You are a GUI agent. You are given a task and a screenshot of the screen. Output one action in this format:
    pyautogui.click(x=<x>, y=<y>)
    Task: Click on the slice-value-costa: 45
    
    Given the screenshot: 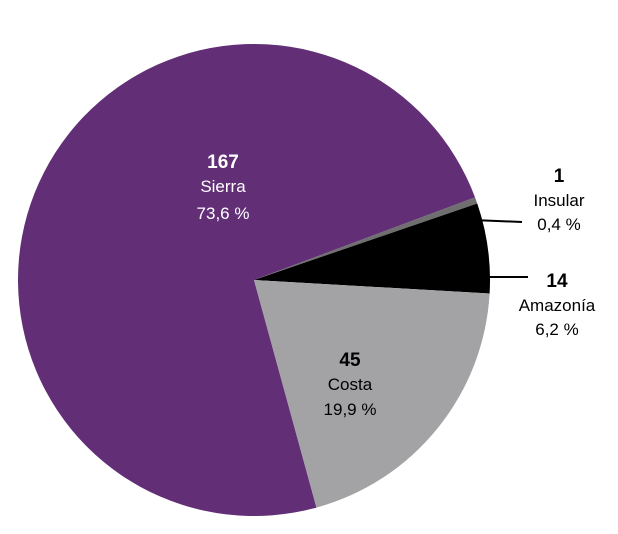 What is the action you would take?
    pyautogui.click(x=350, y=360)
    